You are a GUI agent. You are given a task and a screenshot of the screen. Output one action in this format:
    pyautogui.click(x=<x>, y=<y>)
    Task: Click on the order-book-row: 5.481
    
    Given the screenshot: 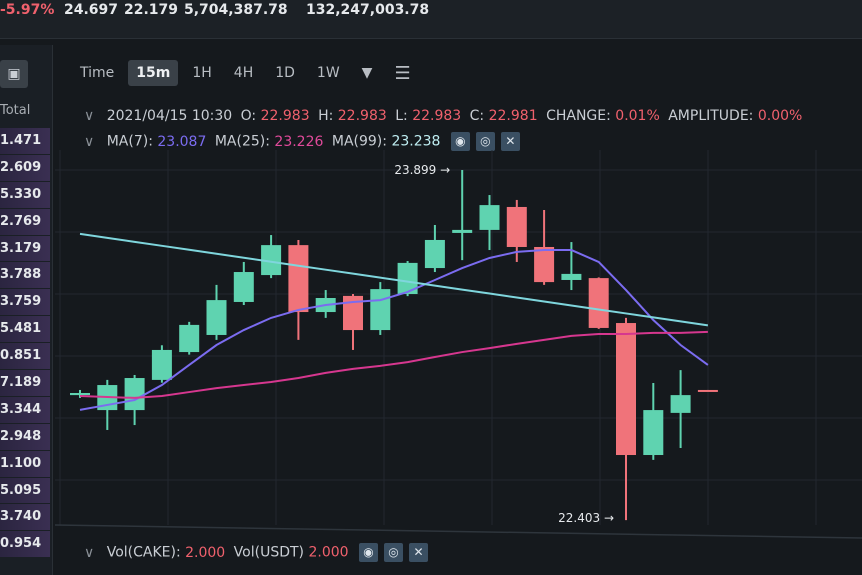 What is the action you would take?
    pyautogui.click(x=25, y=330)
    